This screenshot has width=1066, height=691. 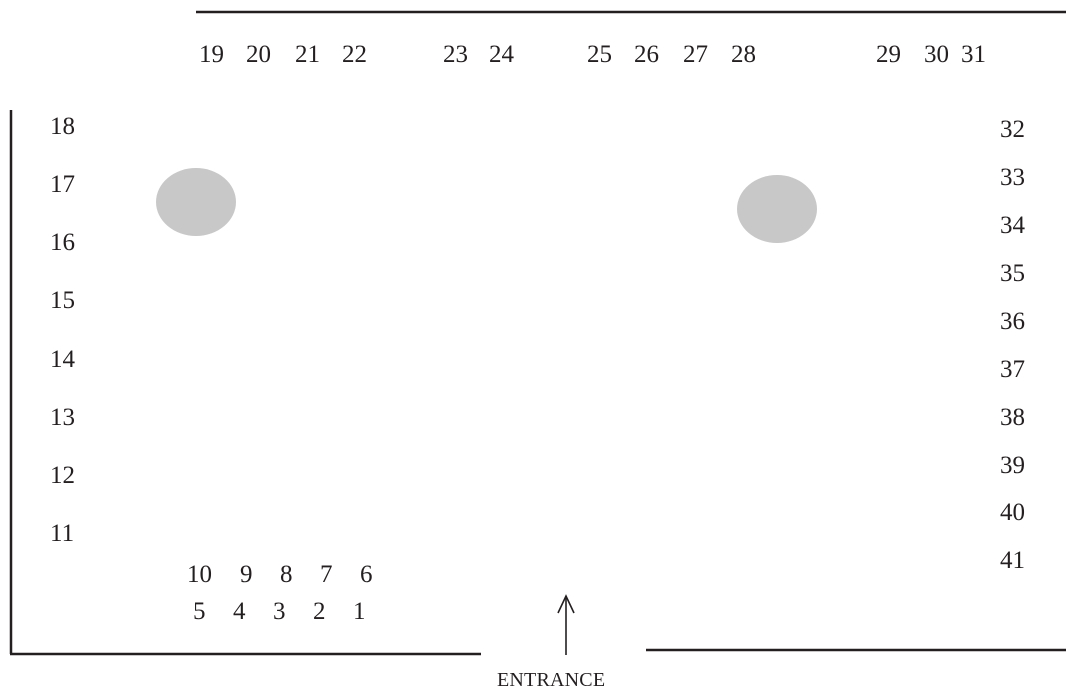 What do you see at coordinates (359, 611) in the screenshot?
I see `seat-number: 1` at bounding box center [359, 611].